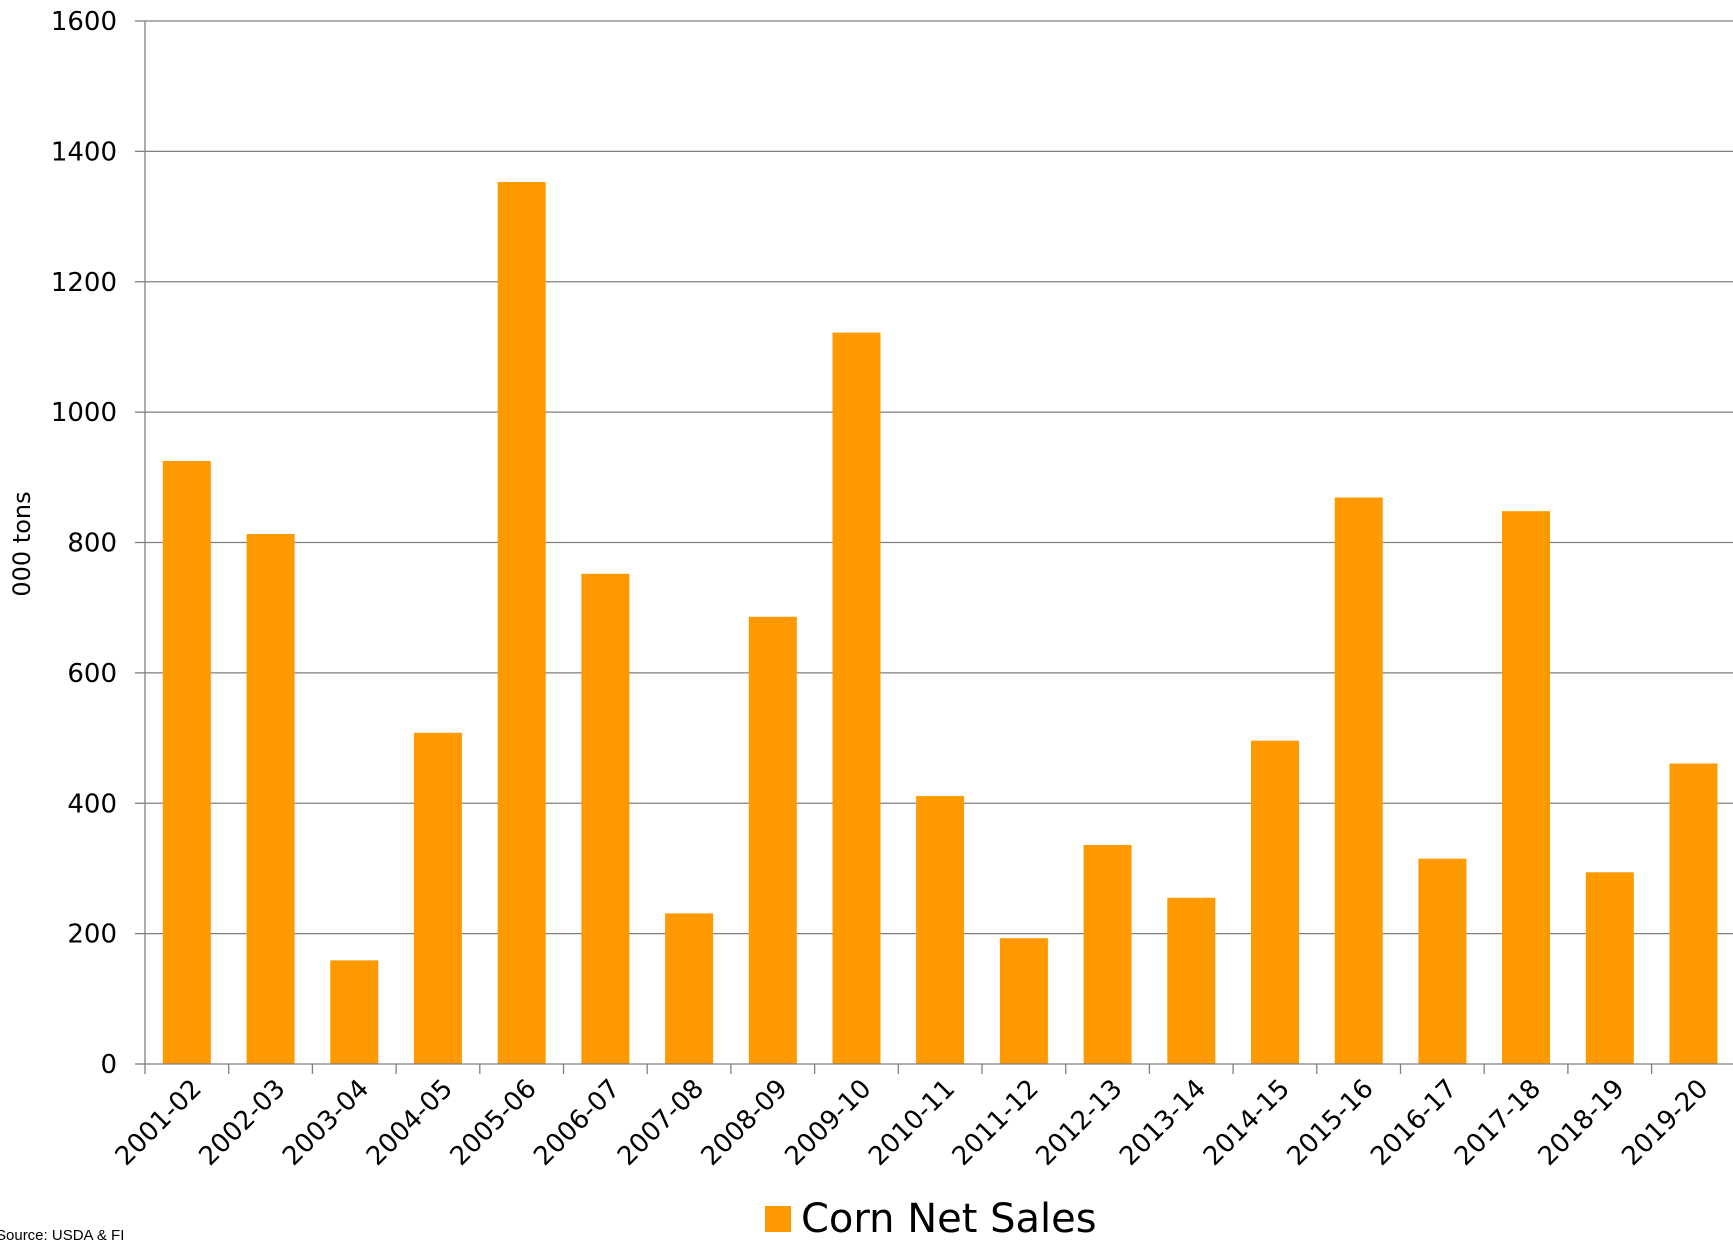 The height and width of the screenshot is (1240, 1733). Describe the element at coordinates (84, 152) in the screenshot. I see `y-tick-label: 1400` at that location.